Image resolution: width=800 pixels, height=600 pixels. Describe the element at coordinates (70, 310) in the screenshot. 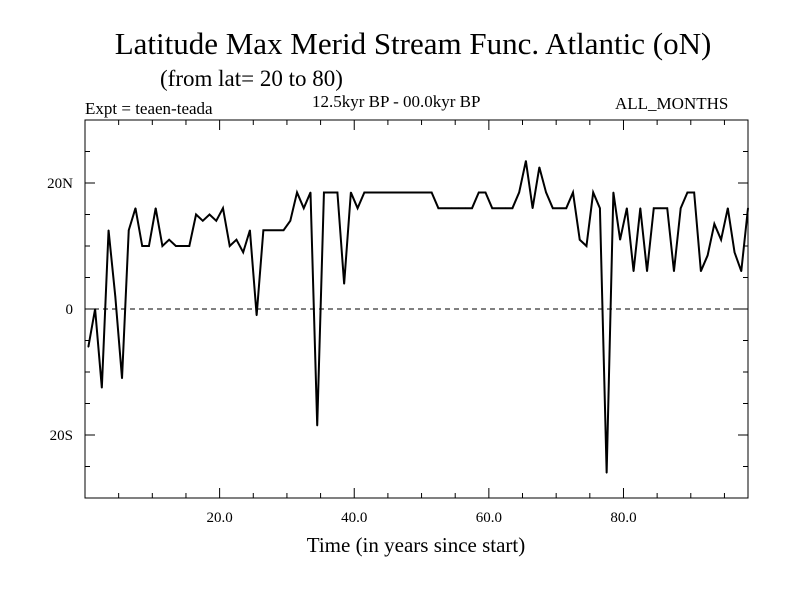

I see `y-tick-label: 0` at that location.